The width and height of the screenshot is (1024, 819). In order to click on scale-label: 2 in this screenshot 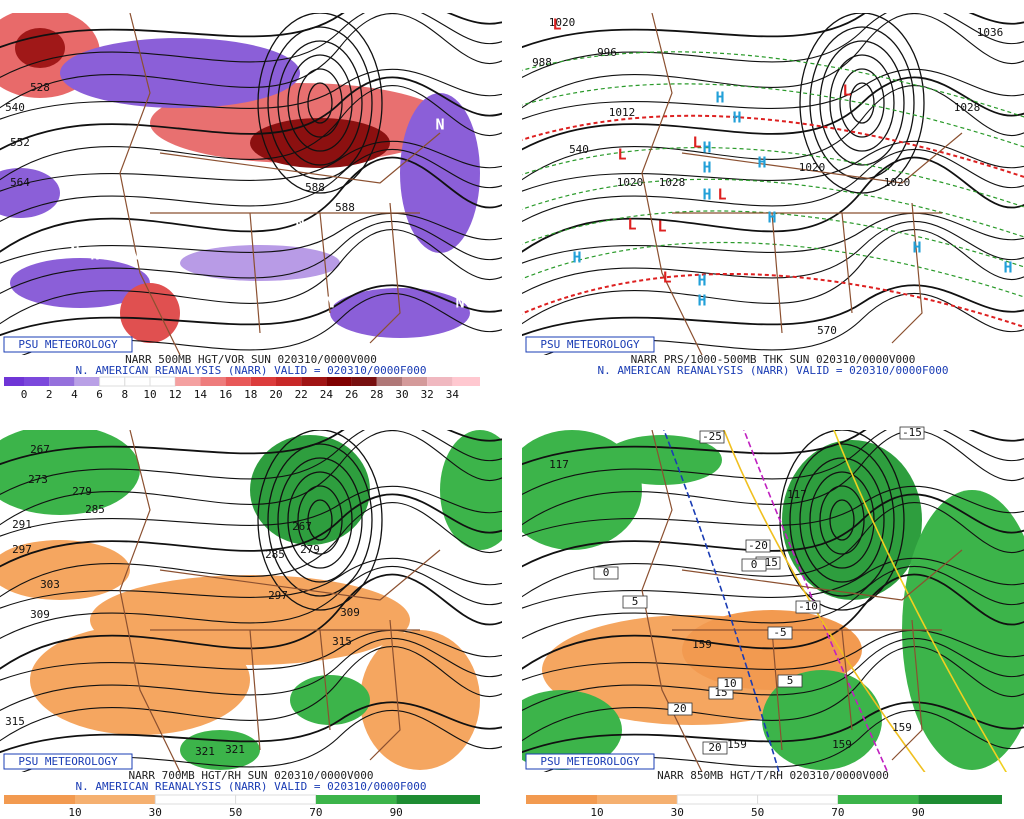, I will do `click(49, 394)`.